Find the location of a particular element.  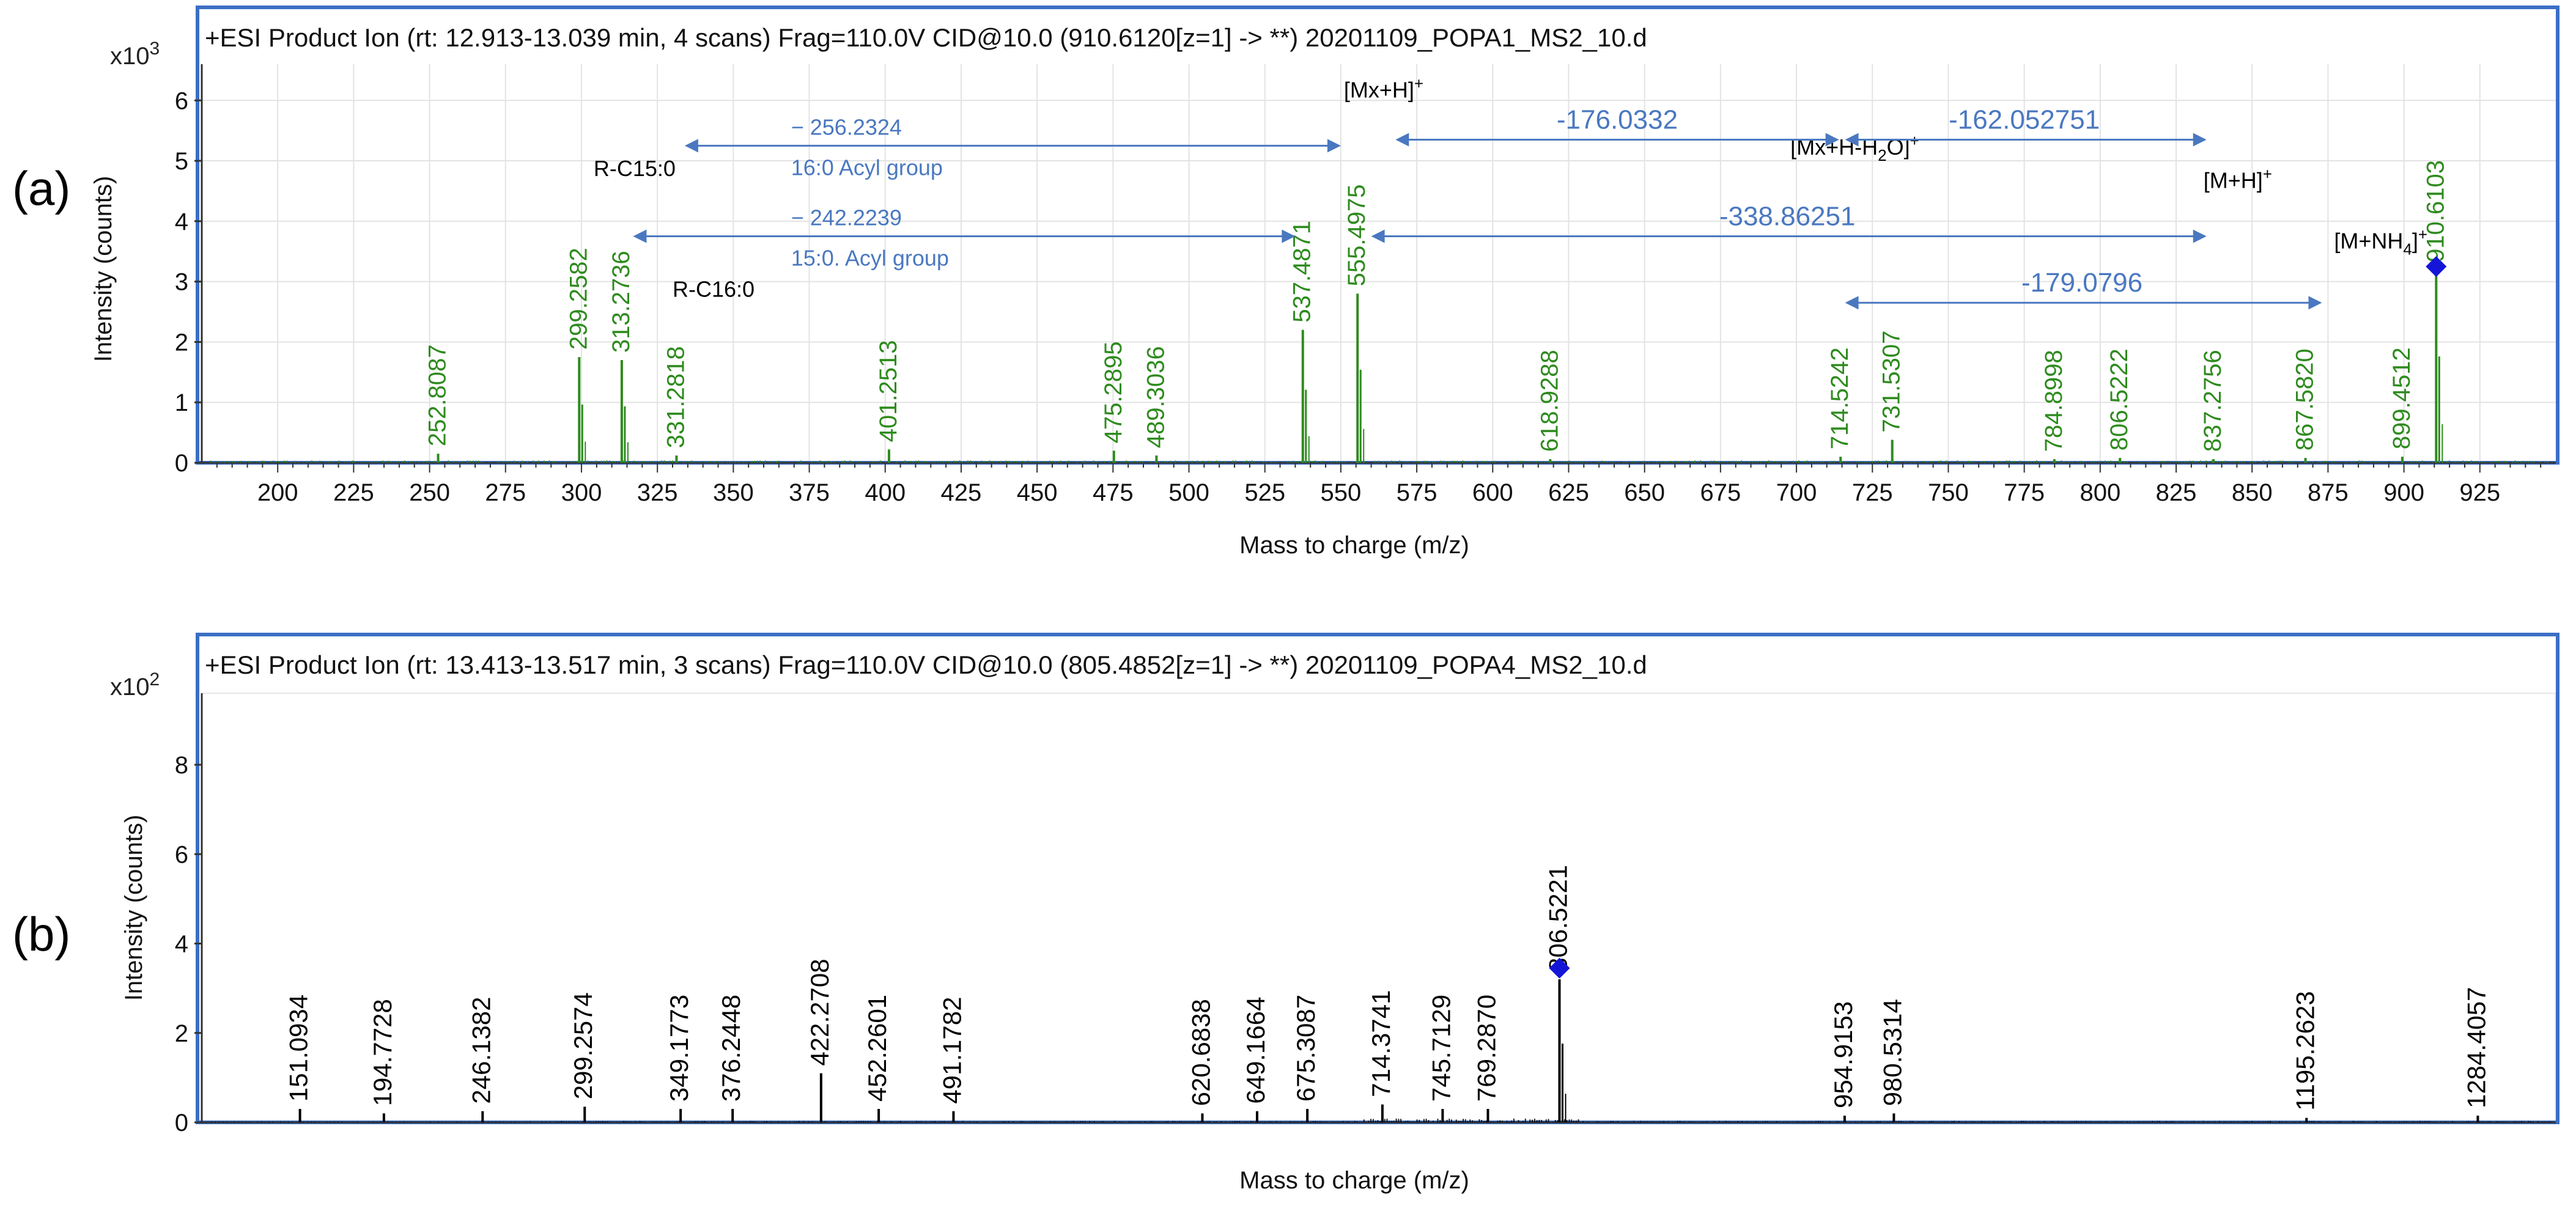

x-tick-label: 875 is located at coordinates (2328, 492).